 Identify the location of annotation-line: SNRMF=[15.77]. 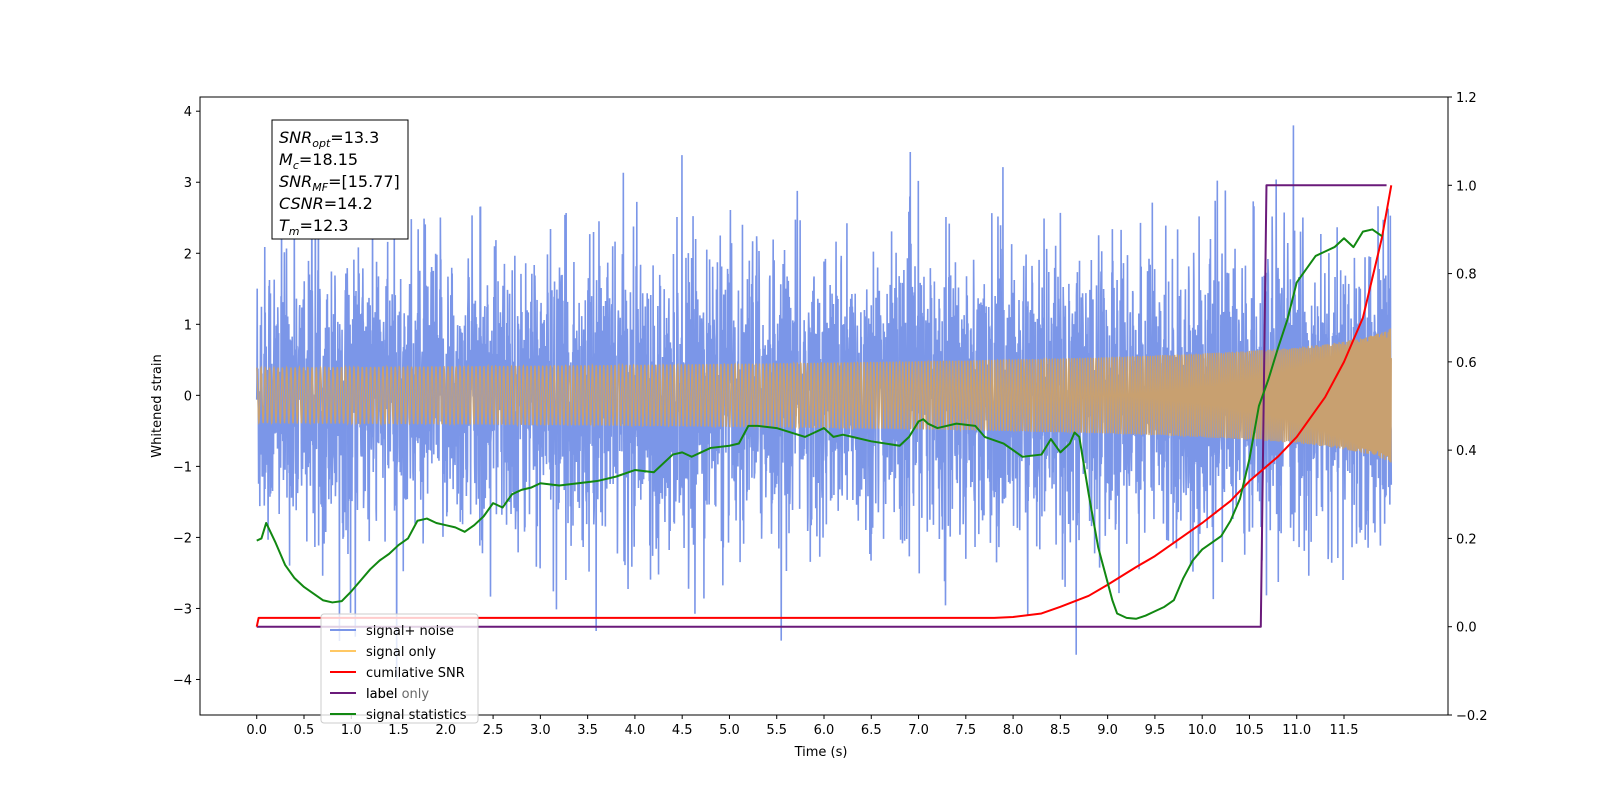
(339, 183).